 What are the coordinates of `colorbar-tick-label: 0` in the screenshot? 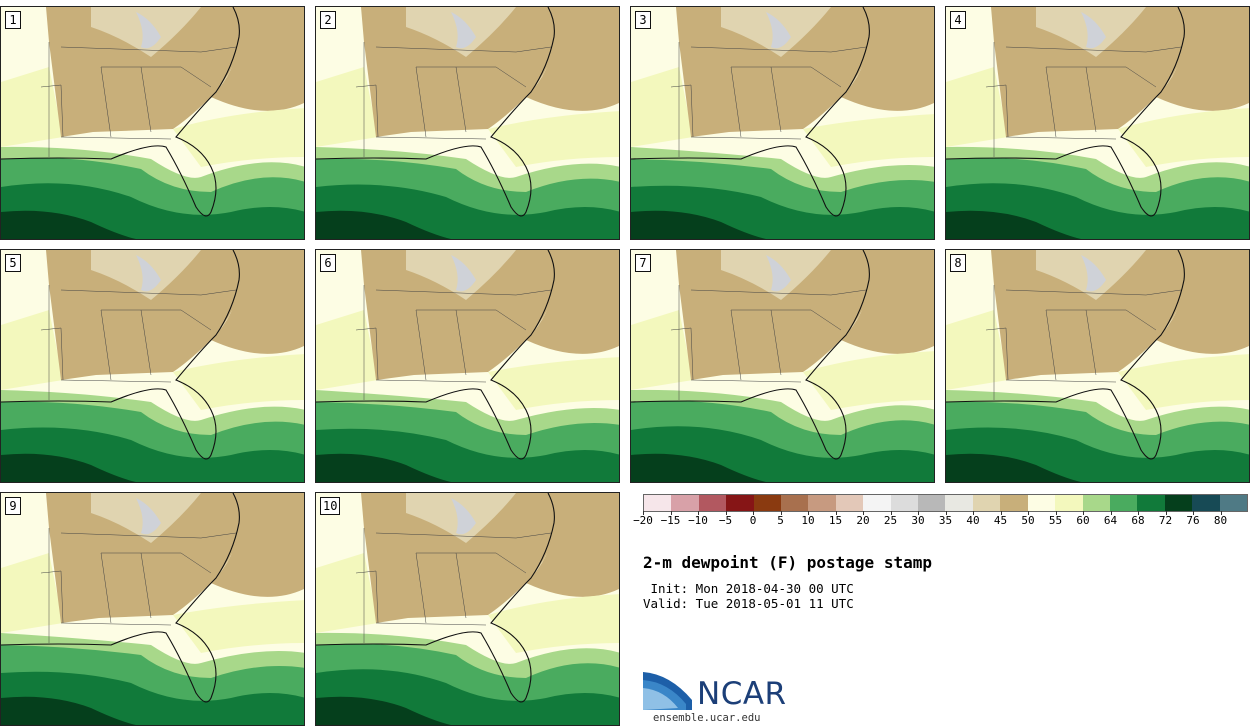 It's located at (753, 520).